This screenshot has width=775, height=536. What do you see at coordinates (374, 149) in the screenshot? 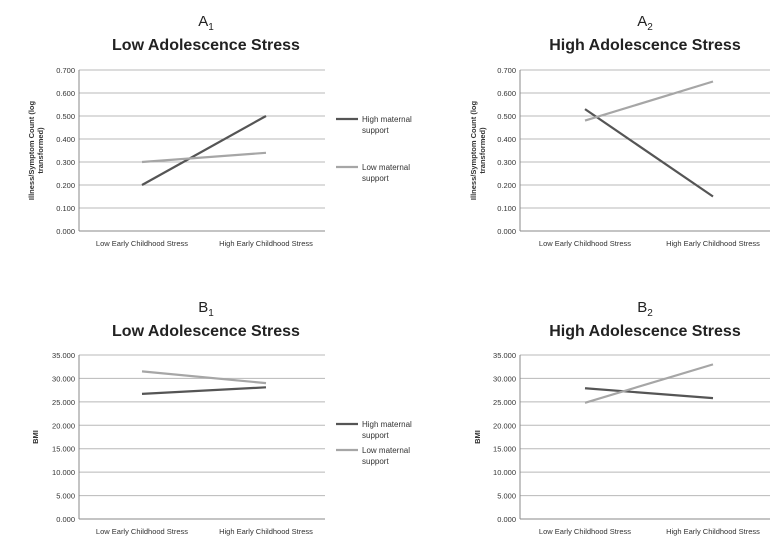
I see `legend-top: High maternal support Low maternal support` at bounding box center [374, 149].